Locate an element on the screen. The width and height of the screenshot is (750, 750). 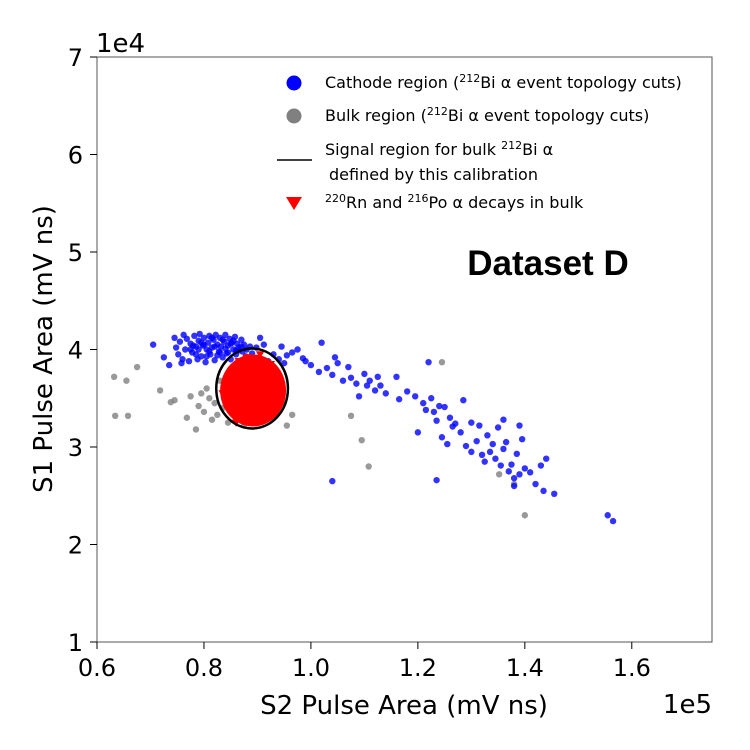
signal-legend-label: Signal region for bulk 212Bi α is located at coordinates (439, 149).